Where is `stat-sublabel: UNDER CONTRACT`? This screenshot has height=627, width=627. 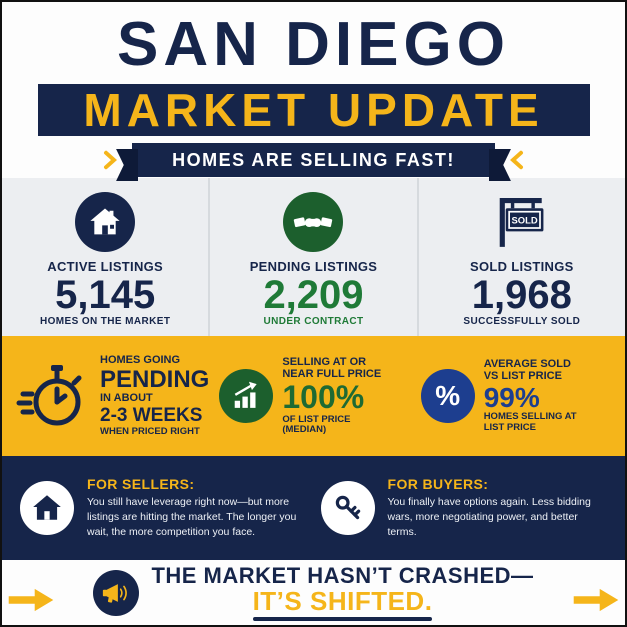 stat-sublabel: UNDER CONTRACT is located at coordinates (313, 321).